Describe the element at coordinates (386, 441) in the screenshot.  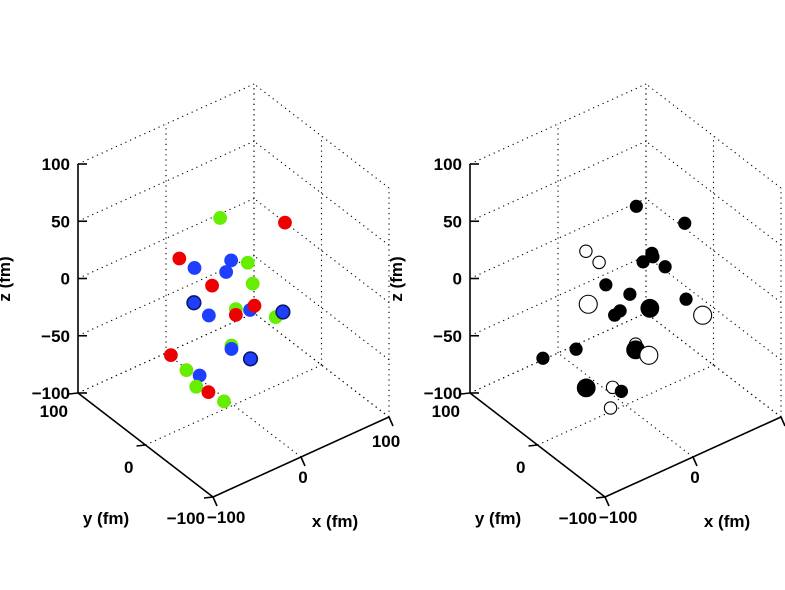
I see `x-tick-label: 100` at that location.